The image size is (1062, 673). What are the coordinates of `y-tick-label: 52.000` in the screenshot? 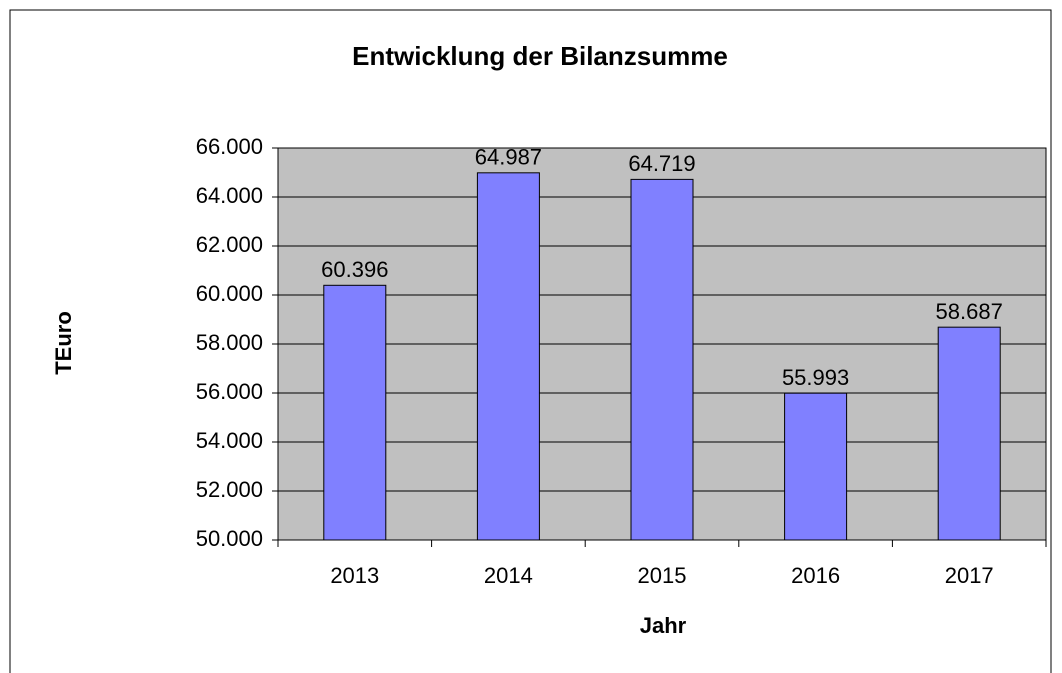 It's located at (229, 489).